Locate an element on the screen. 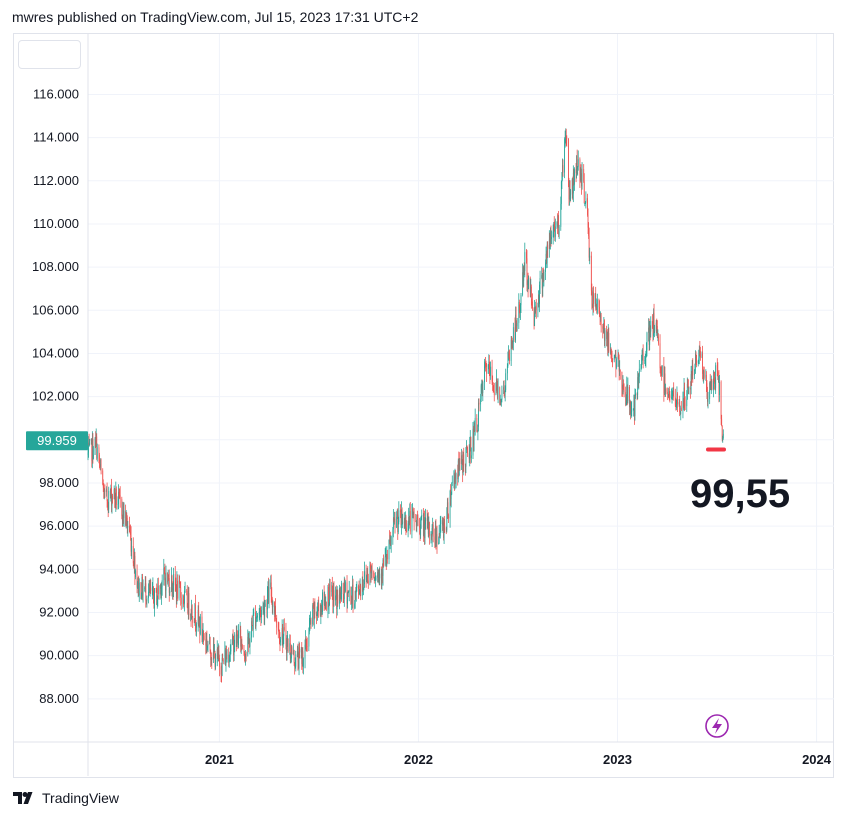  last-price-text: 99.959 is located at coordinates (57, 440).